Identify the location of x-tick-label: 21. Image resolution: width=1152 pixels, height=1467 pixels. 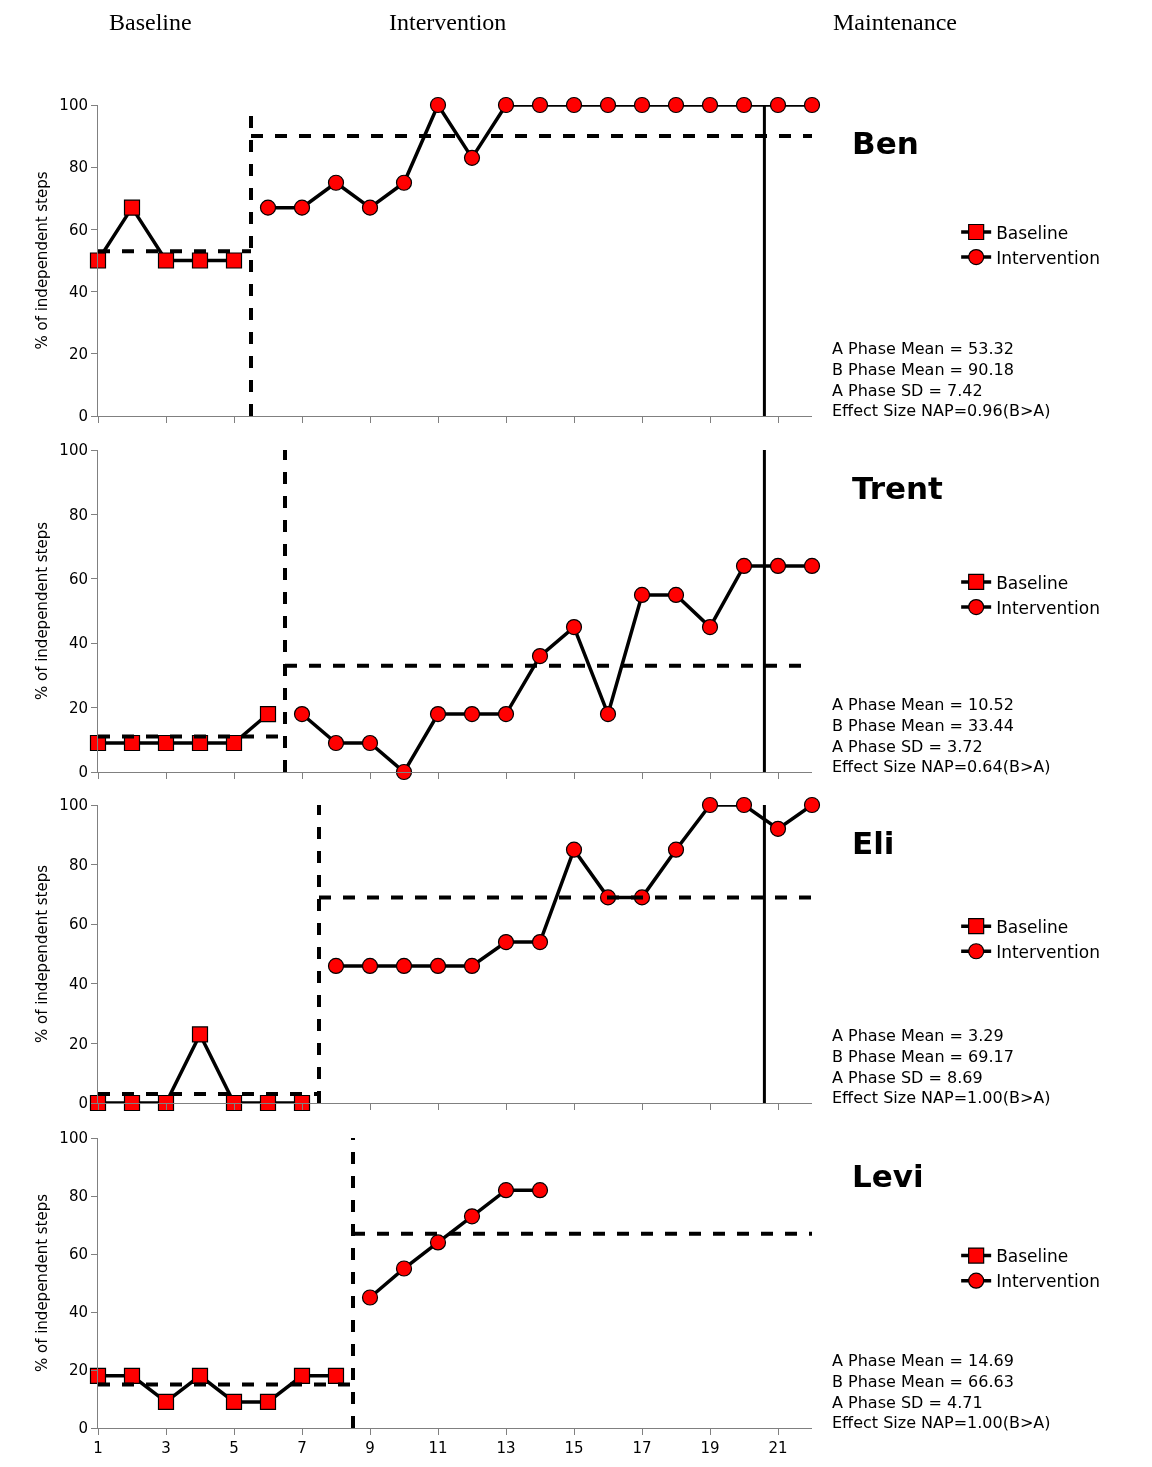
(778, 1448).